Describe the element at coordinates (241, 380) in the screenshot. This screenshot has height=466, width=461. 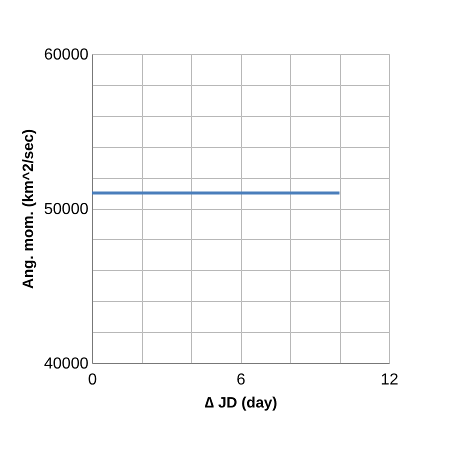
I see `x-tick-label: 6` at that location.